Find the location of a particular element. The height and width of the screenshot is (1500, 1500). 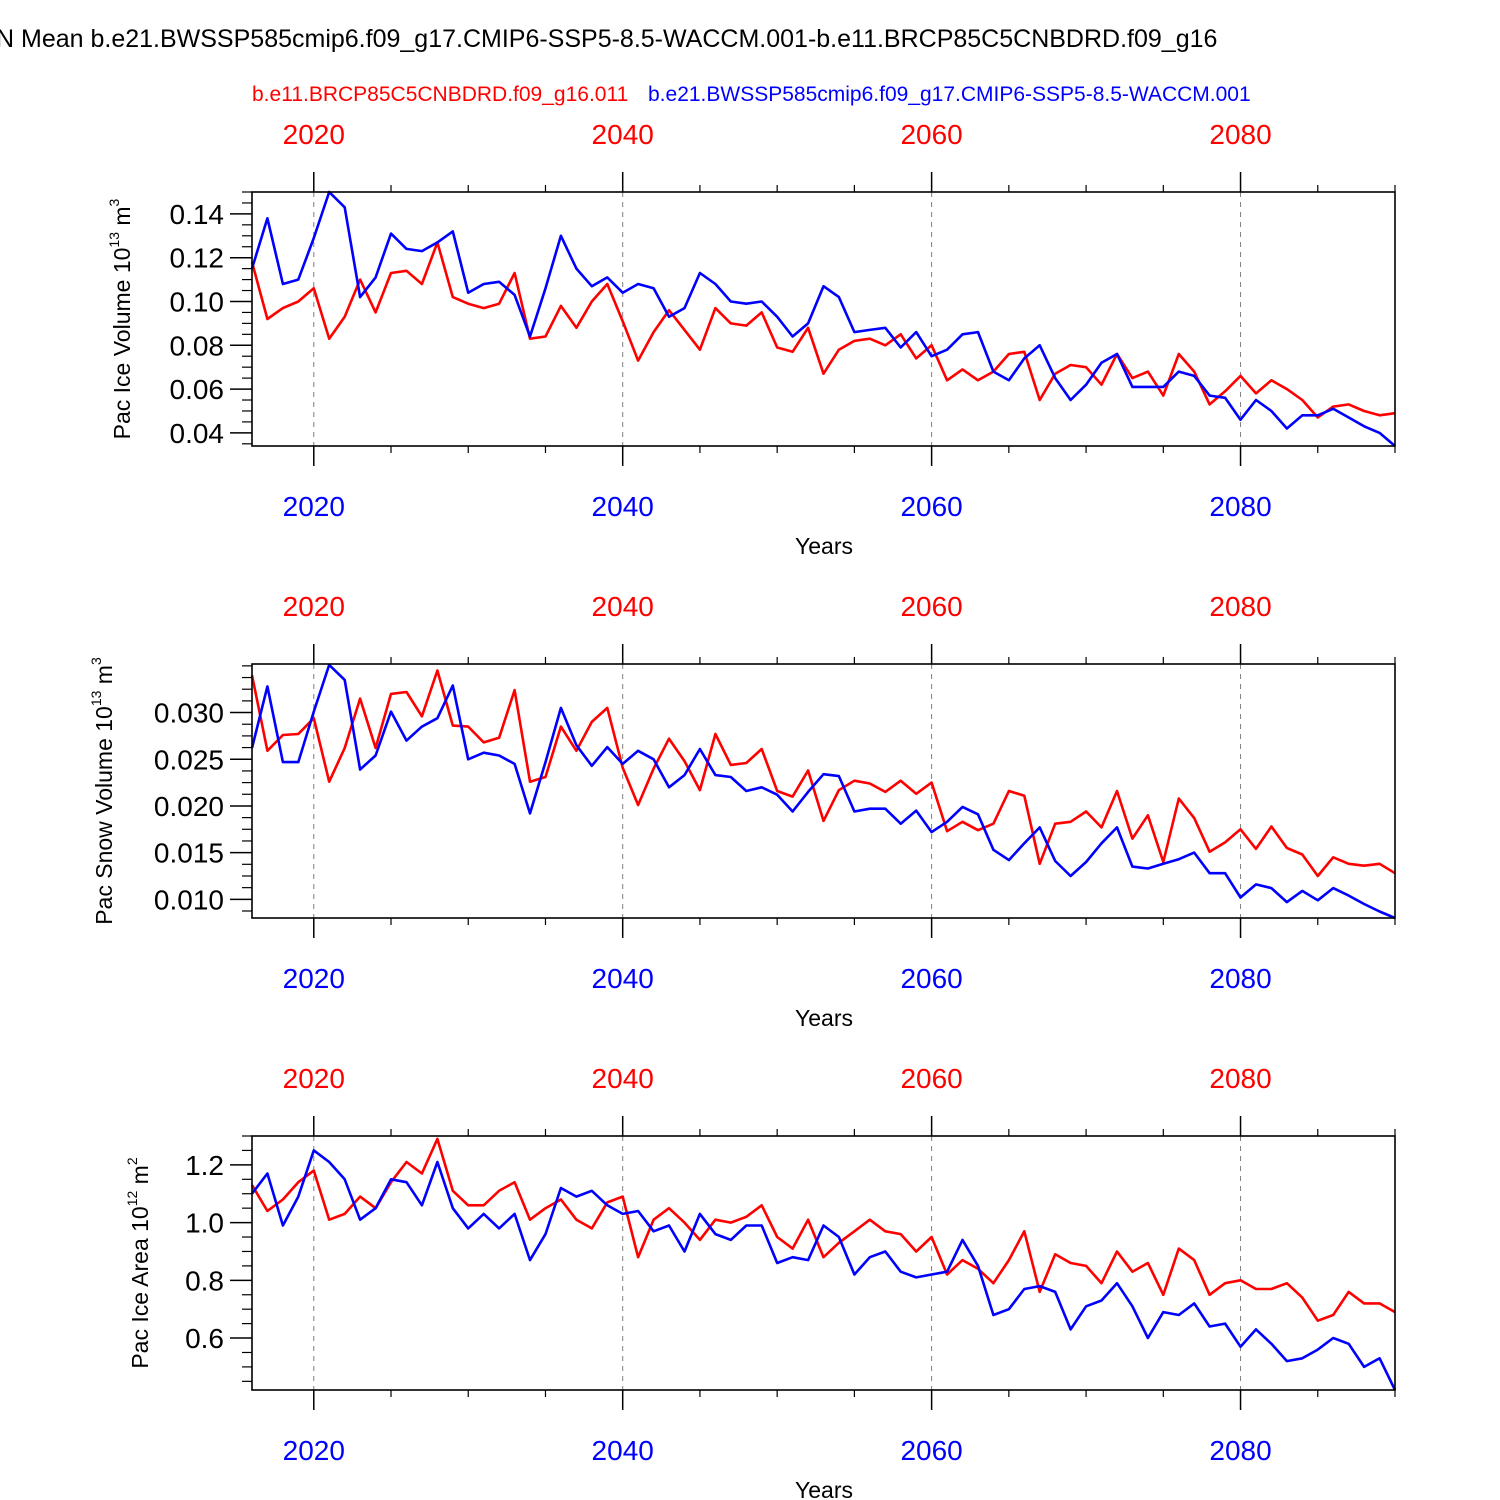

y-tick-label: 0.12 is located at coordinates (197, 258).